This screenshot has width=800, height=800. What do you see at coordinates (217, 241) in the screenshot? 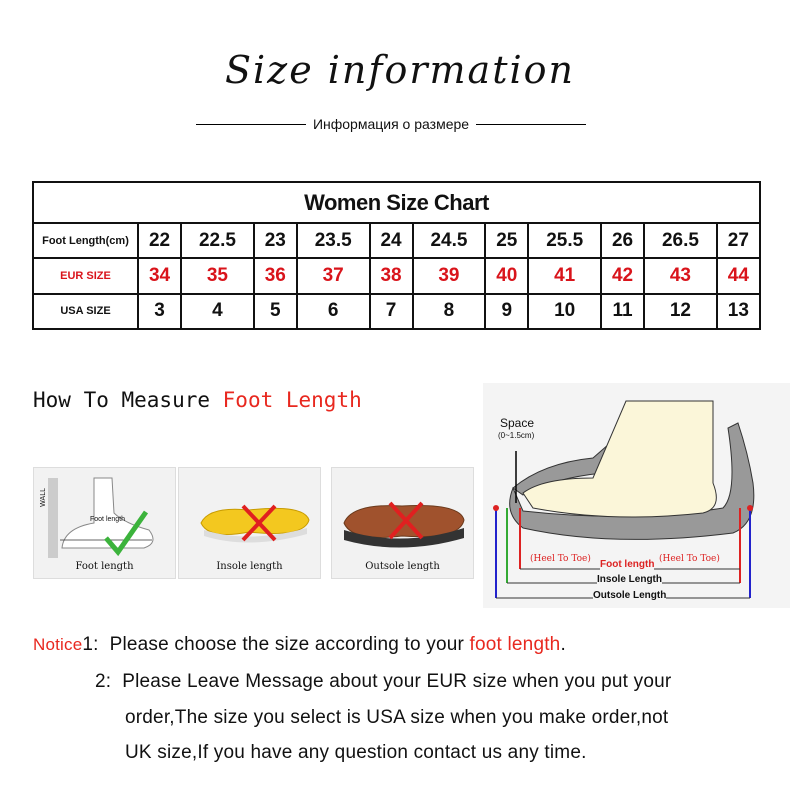
I see `table-cell: 22.5` at bounding box center [217, 241].